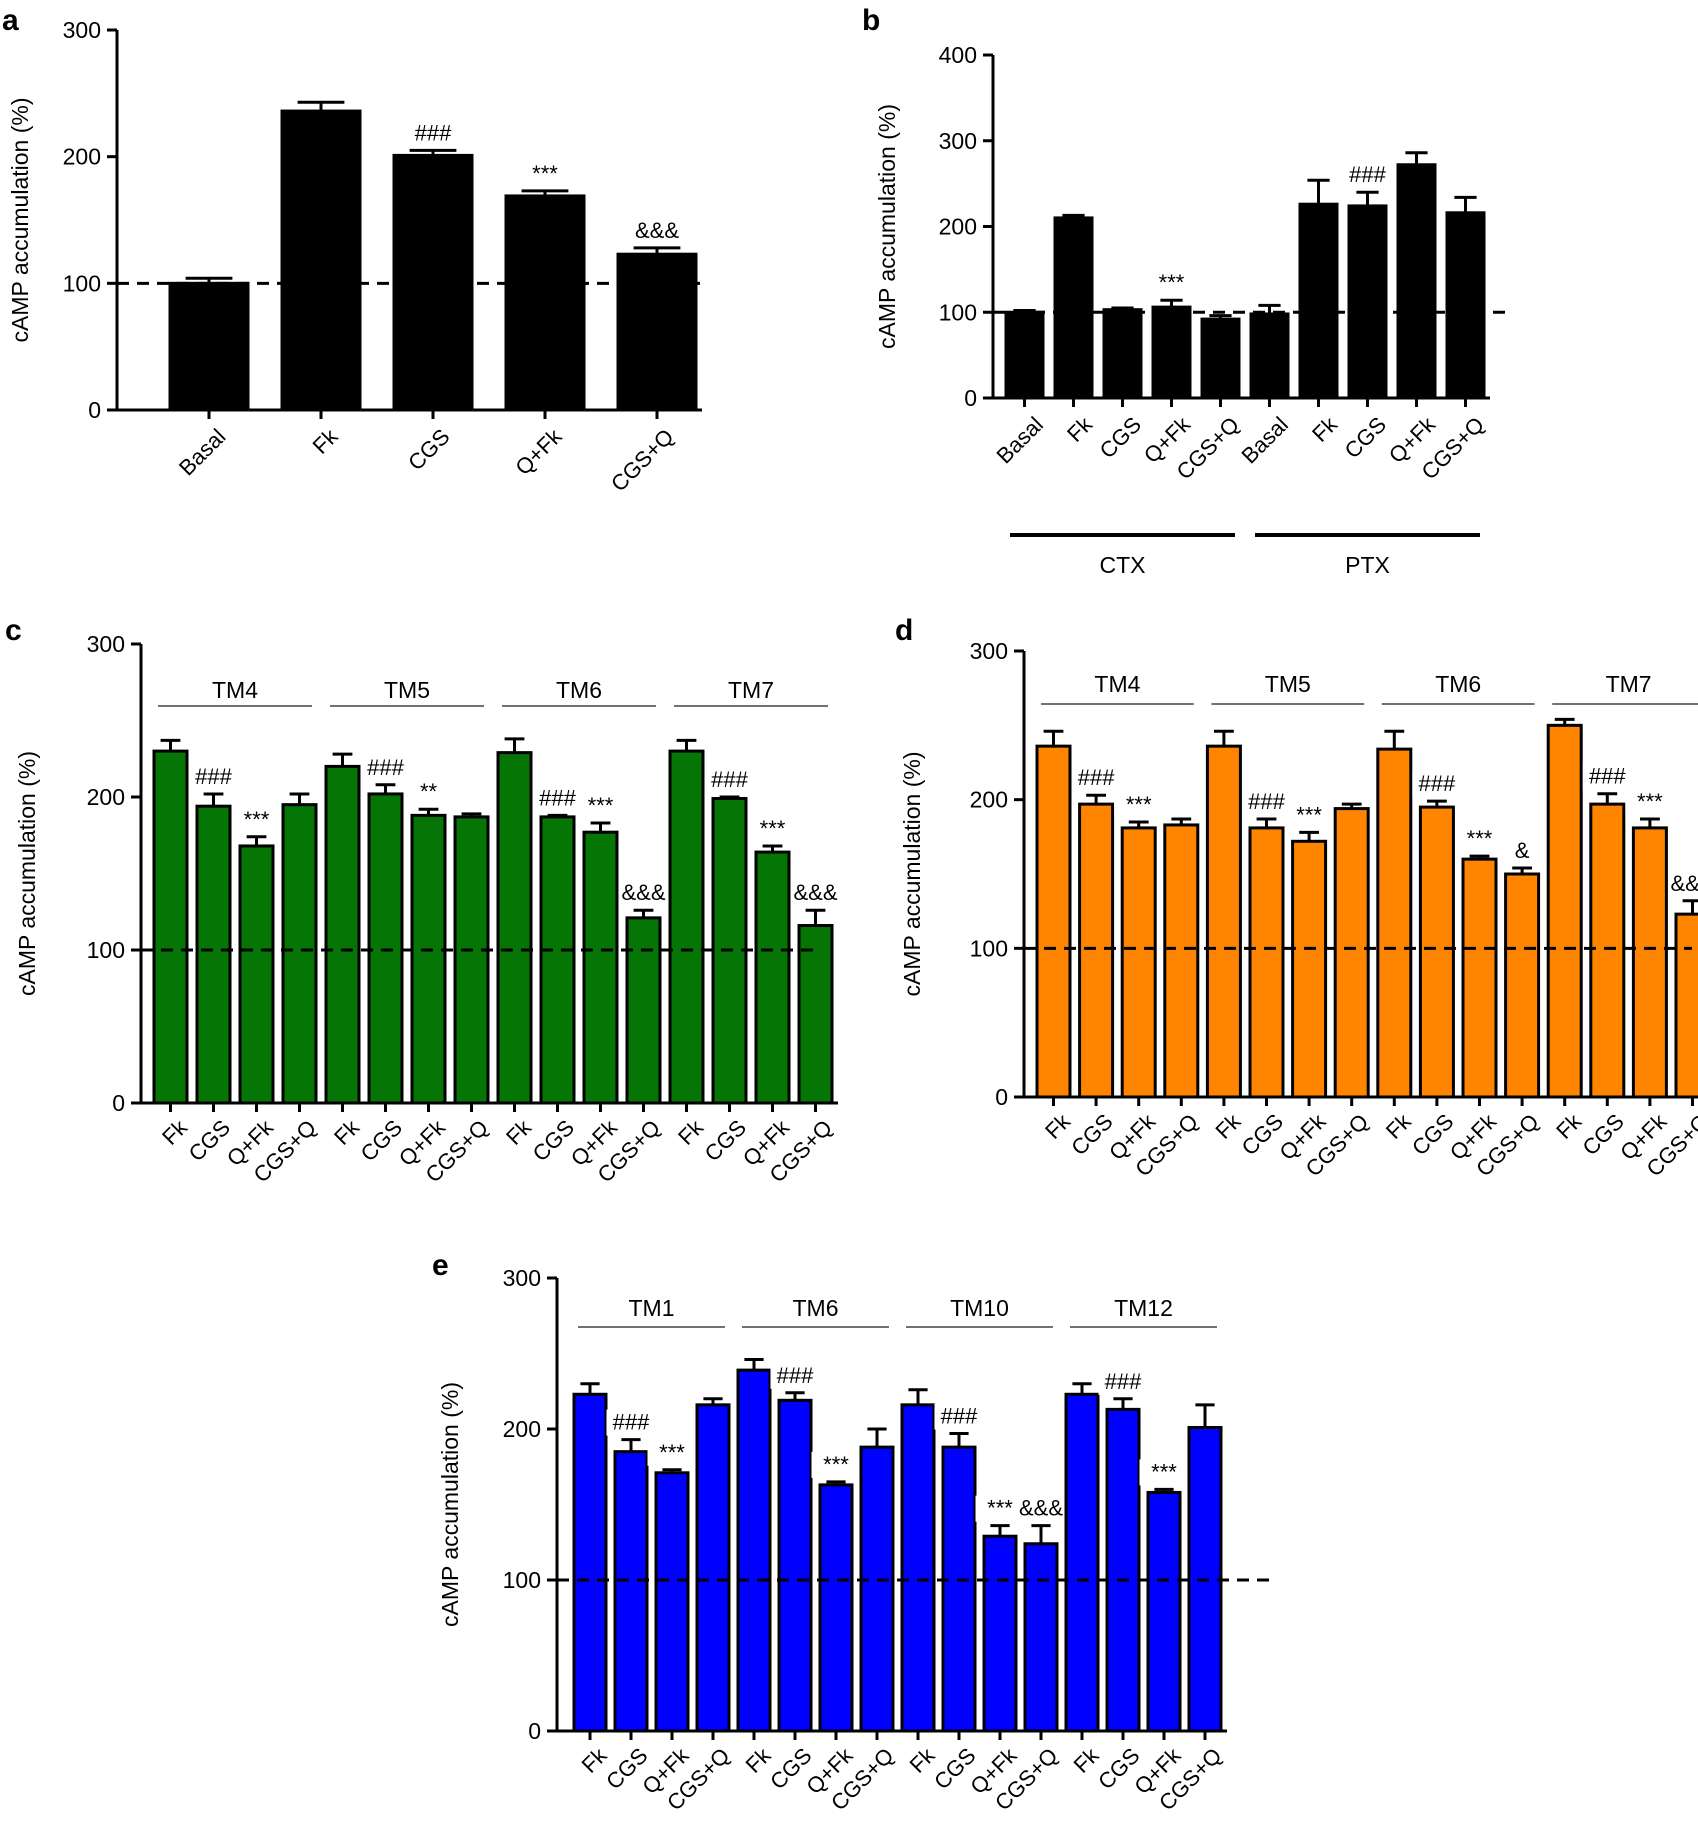 The height and width of the screenshot is (1839, 1698). What do you see at coordinates (1117, 684) in the screenshot?
I see `group-label: TM4` at bounding box center [1117, 684].